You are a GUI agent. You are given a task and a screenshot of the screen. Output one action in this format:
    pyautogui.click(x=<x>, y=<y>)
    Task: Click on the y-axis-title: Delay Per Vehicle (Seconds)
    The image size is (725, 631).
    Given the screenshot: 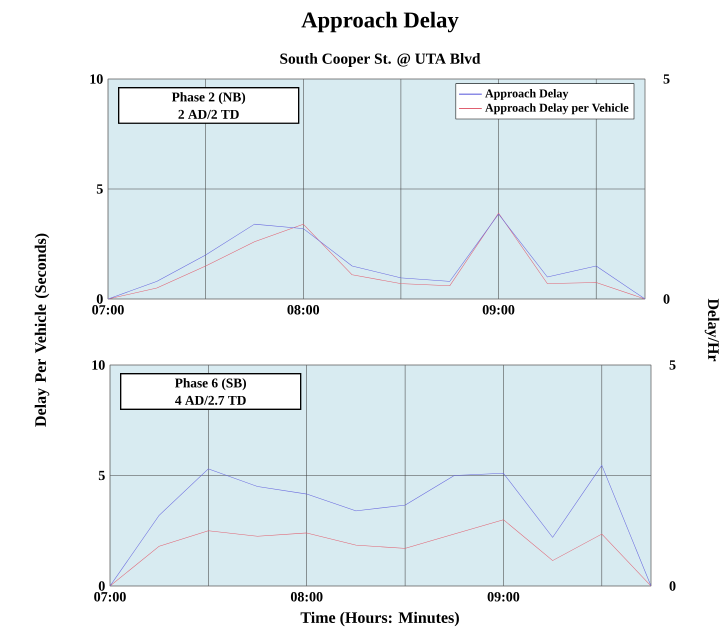 What is the action you would take?
    pyautogui.click(x=42, y=330)
    